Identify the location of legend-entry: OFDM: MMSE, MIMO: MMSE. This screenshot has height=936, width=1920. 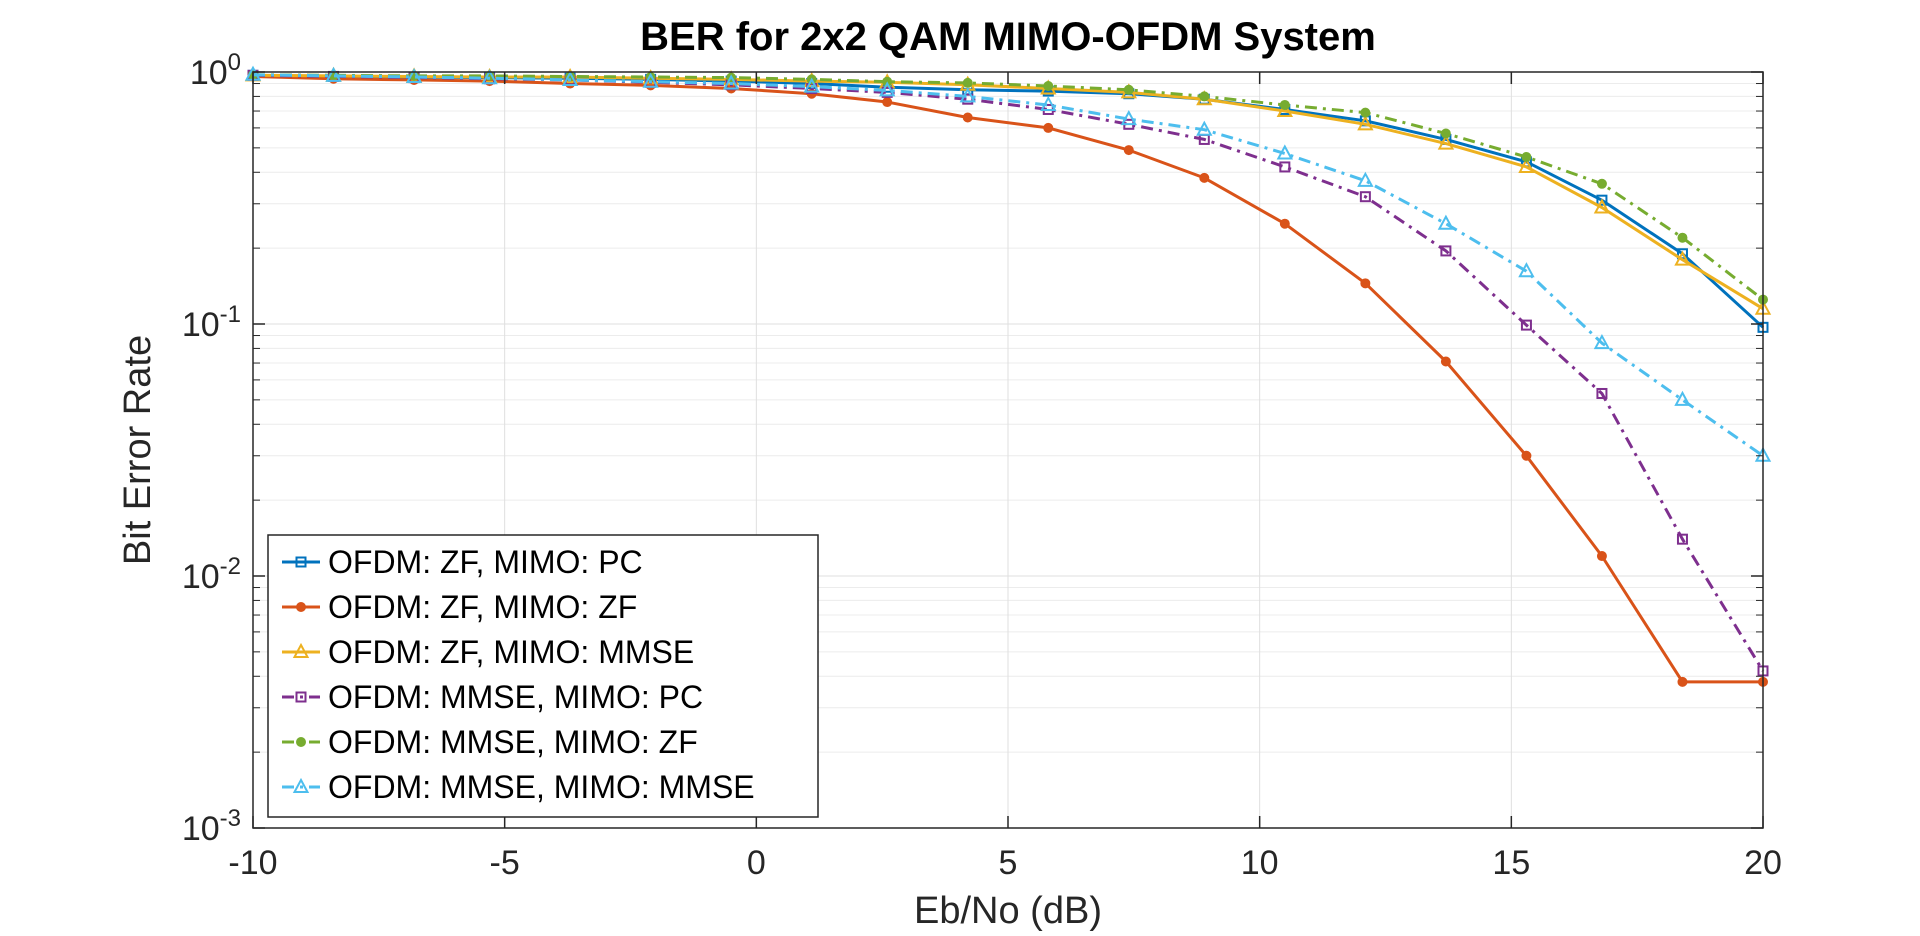
(518, 787).